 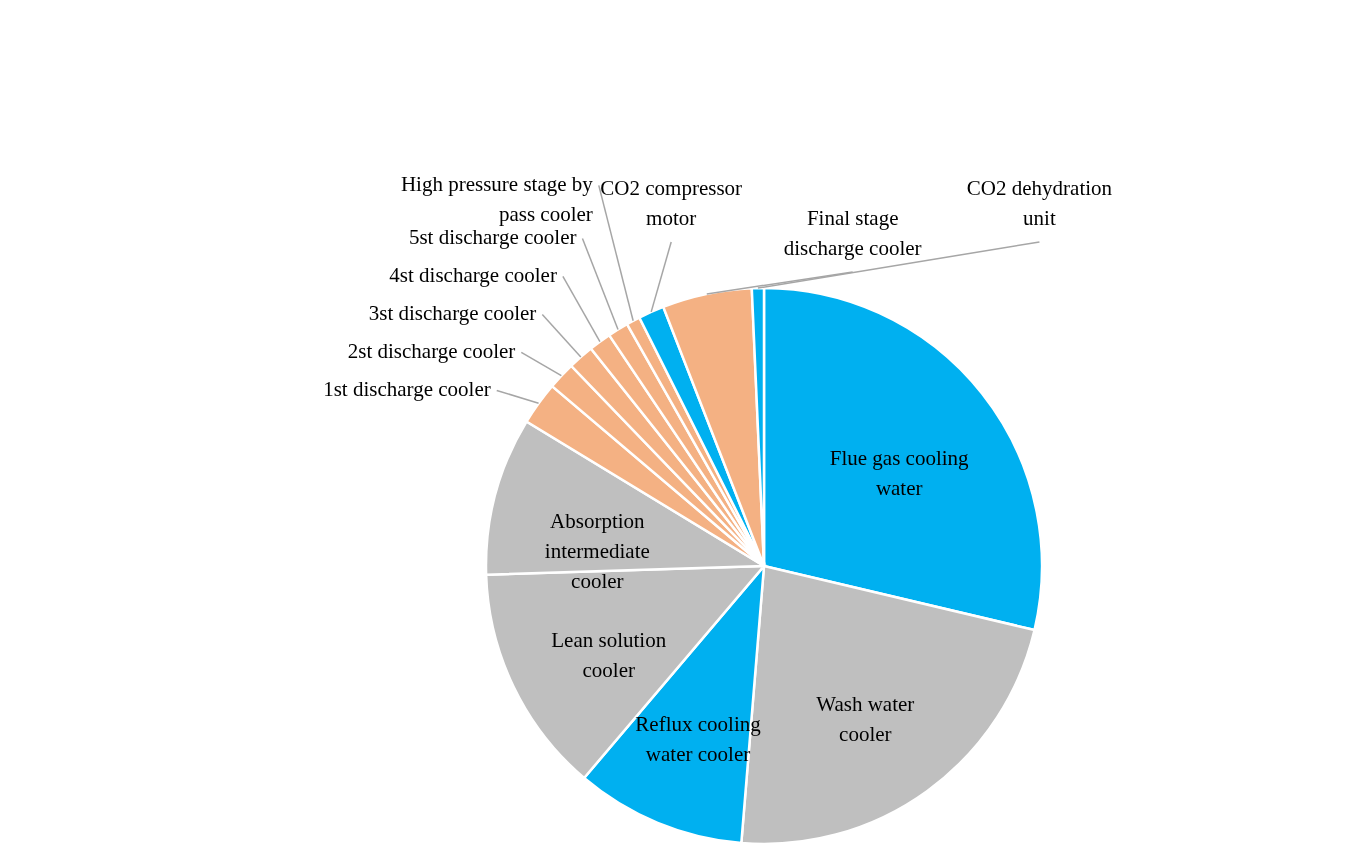 I want to click on slice-label: CO2 compressor motor, so click(x=671, y=203).